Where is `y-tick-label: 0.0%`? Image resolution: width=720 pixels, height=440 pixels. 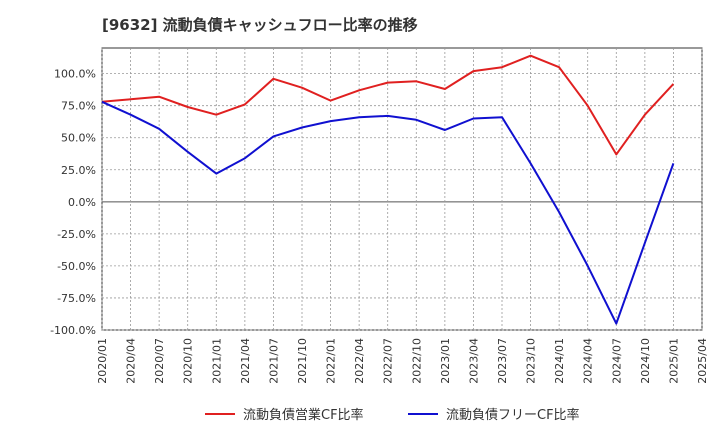
y-tick-label: 0.0% is located at coordinates (82, 202).